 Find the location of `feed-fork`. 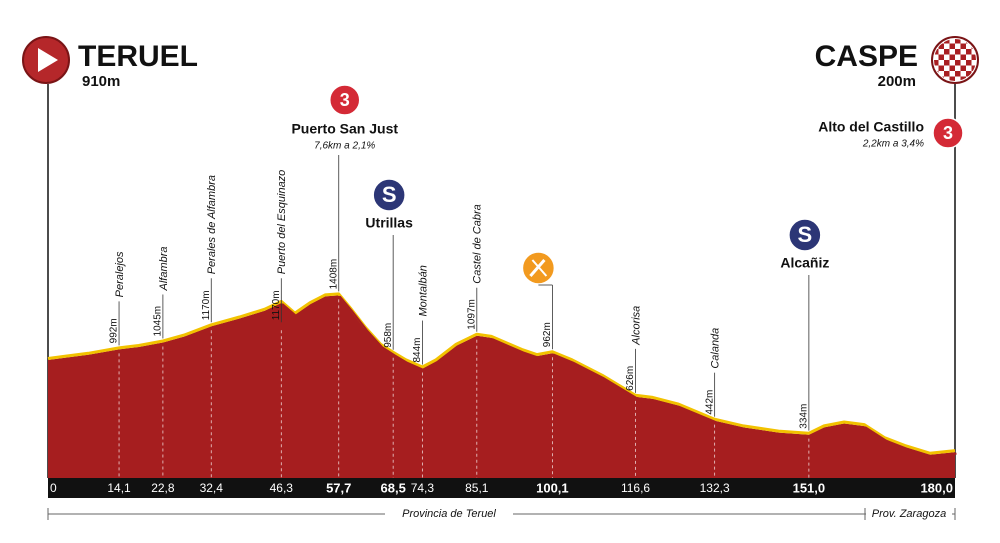

feed-fork is located at coordinates (537, 268).